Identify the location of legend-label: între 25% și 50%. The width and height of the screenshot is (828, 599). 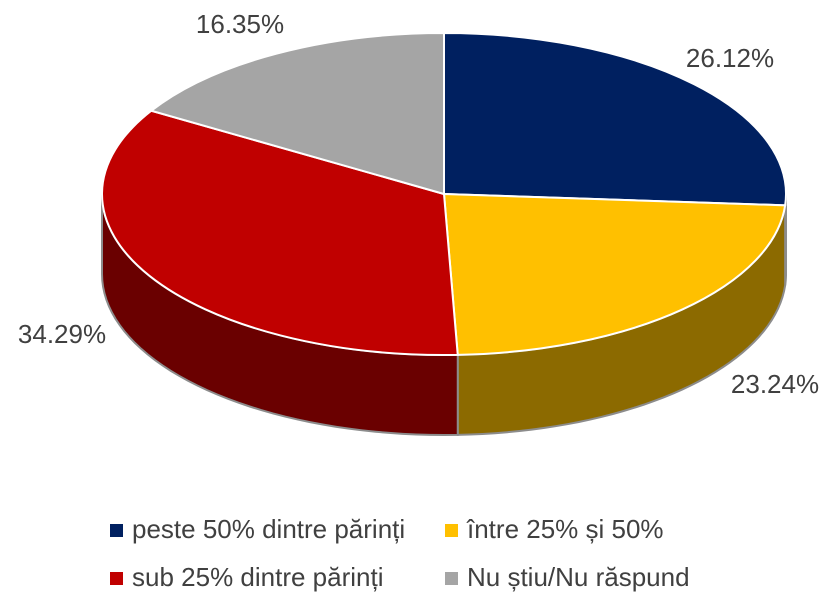
(565, 529).